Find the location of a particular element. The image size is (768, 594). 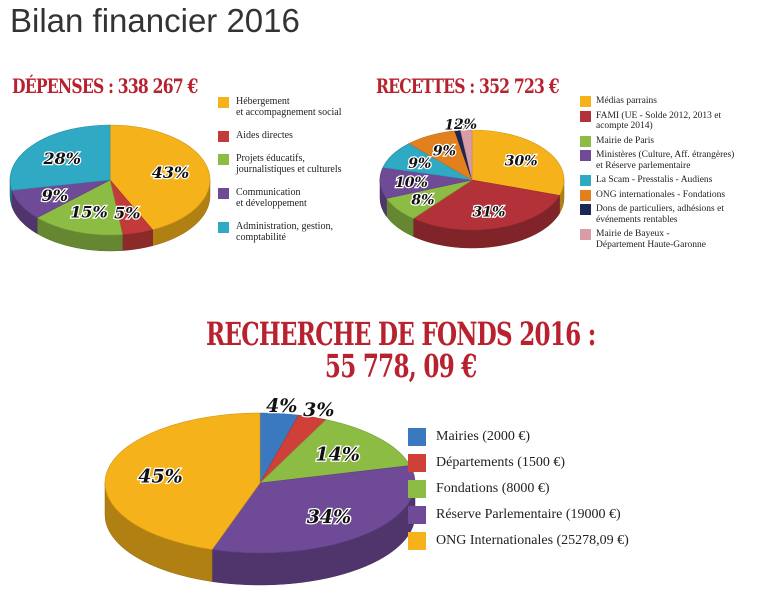

recettes-percent-label: 2% is located at coordinates (465, 125).